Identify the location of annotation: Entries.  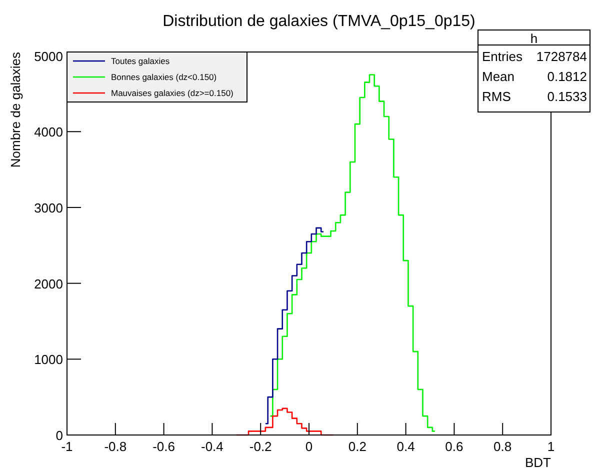
(502, 56).